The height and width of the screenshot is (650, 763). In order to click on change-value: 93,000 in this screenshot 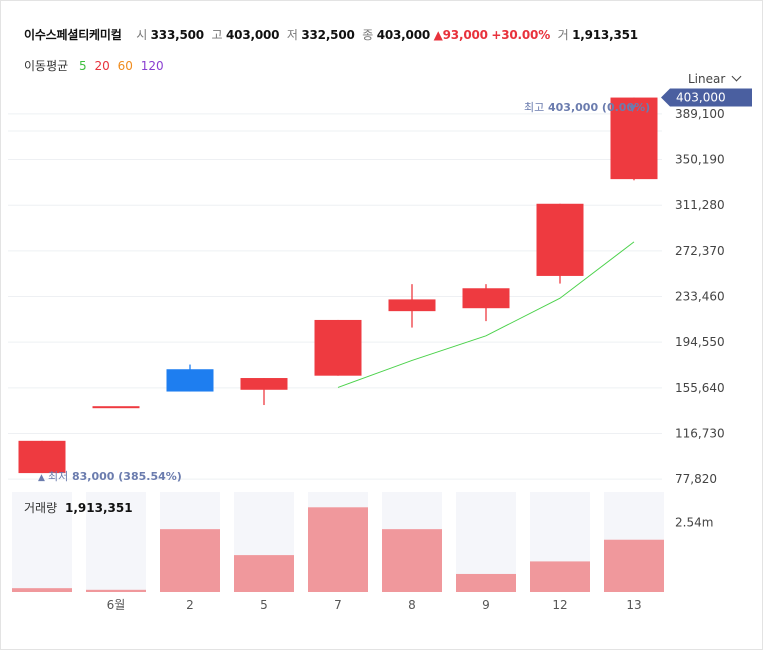, I will do `click(465, 35)`.